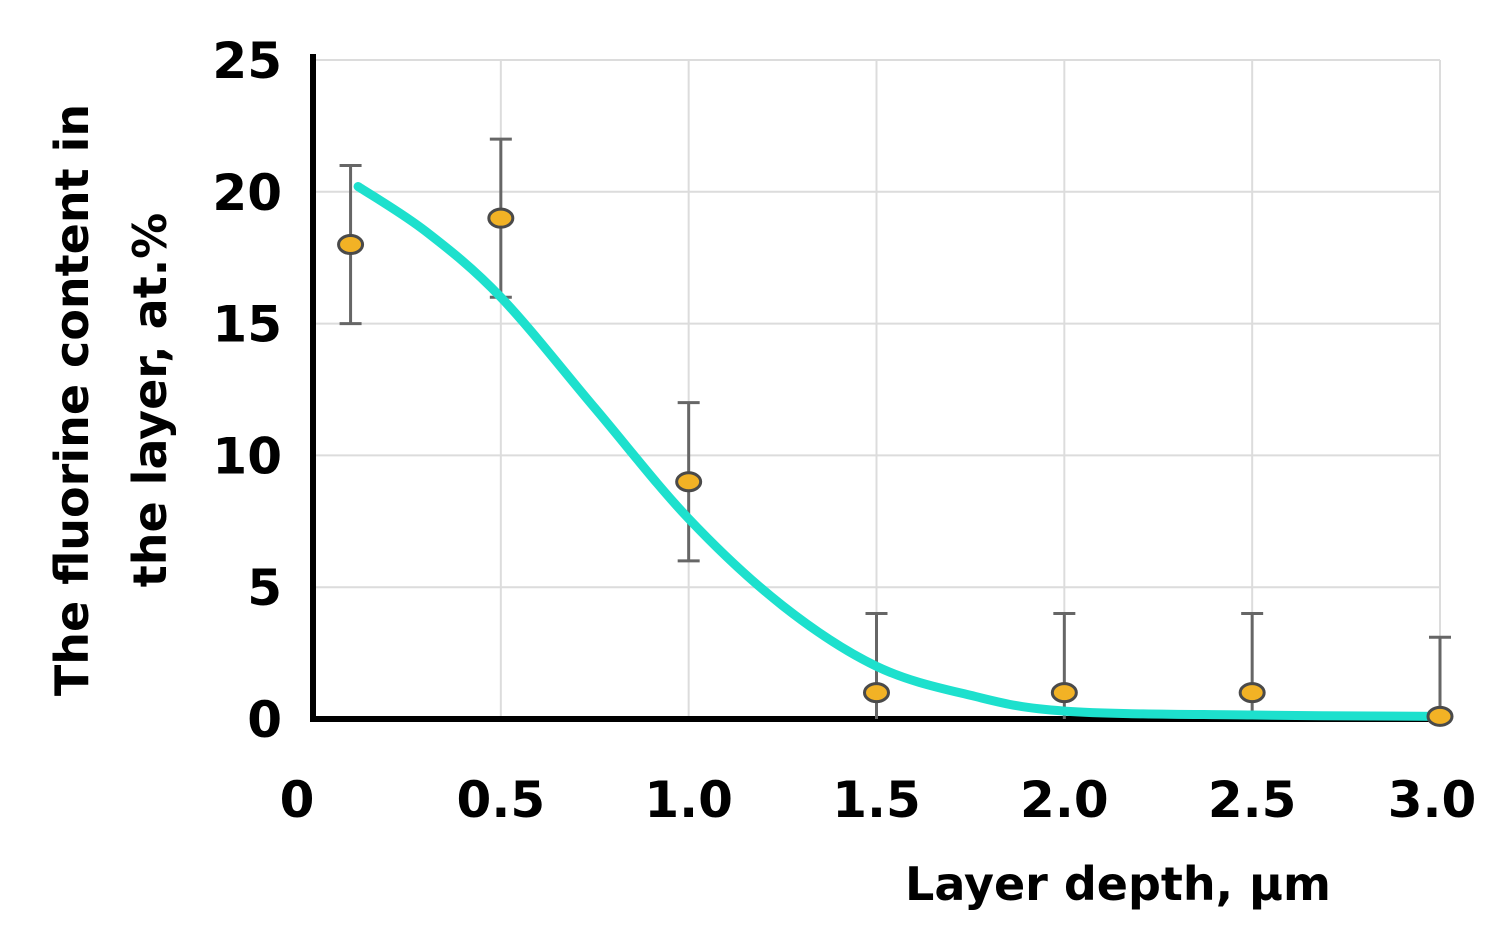 The image size is (1507, 938). What do you see at coordinates (72, 400) in the screenshot?
I see `y-axis-title-line1: The fluorine content in` at bounding box center [72, 400].